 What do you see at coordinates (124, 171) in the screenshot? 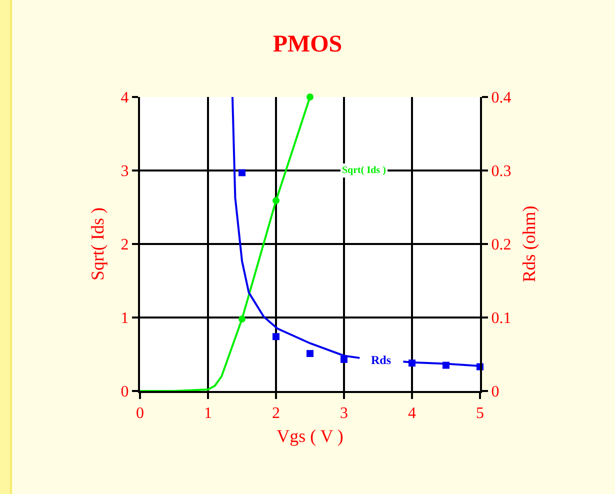
I see `y-tick-label: 3` at bounding box center [124, 171].